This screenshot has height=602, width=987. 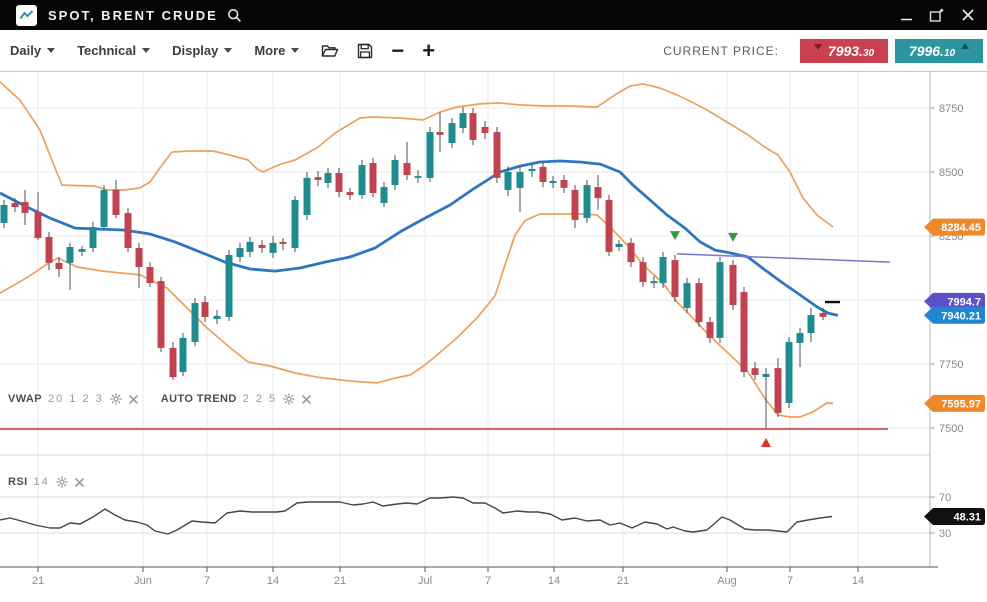 What do you see at coordinates (961, 316) in the screenshot?
I see `price-tag-value: 7940.21` at bounding box center [961, 316].